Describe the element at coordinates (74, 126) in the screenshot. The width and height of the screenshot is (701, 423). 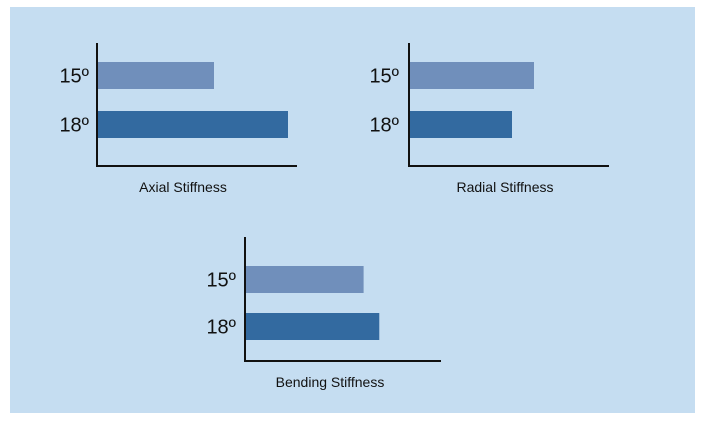
I see `axial-tick-label-18: 18º` at that location.